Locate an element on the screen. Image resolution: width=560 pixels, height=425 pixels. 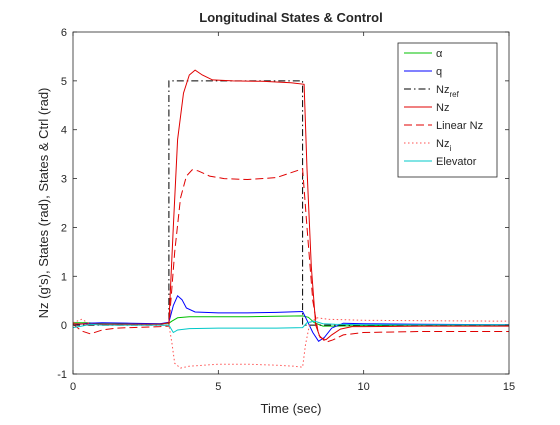
x-tick-label: 5 is located at coordinates (218, 387).